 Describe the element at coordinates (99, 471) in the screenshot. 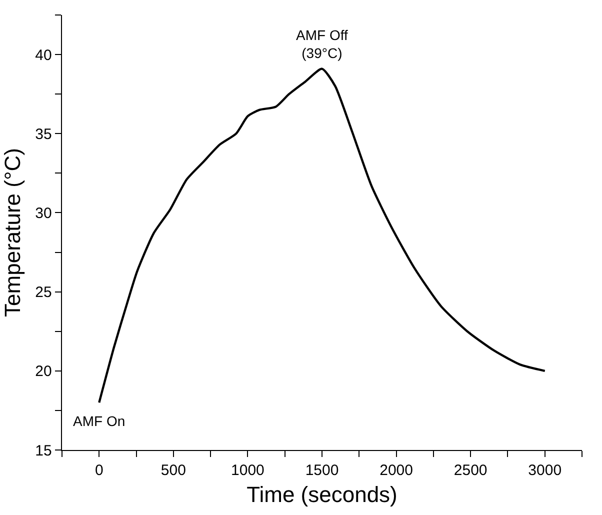

I see `x-tick-label: 0` at that location.